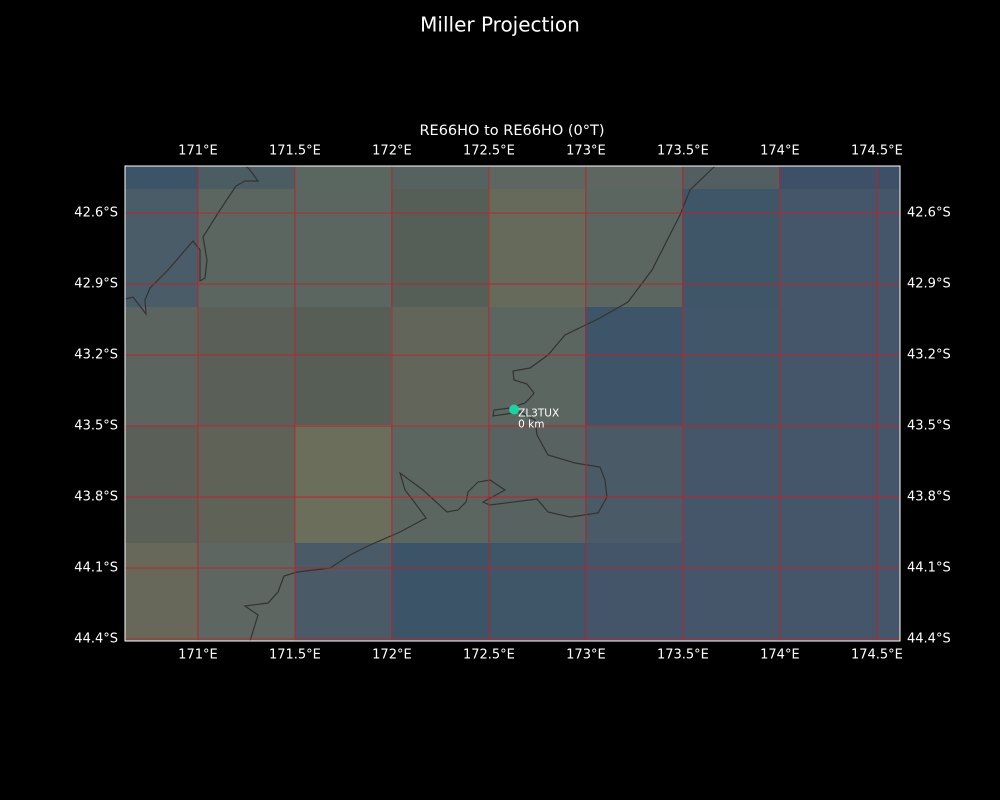 Image resolution: width=1000 pixels, height=800 pixels. What do you see at coordinates (500, 25) in the screenshot?
I see `title: Miller Projection` at bounding box center [500, 25].